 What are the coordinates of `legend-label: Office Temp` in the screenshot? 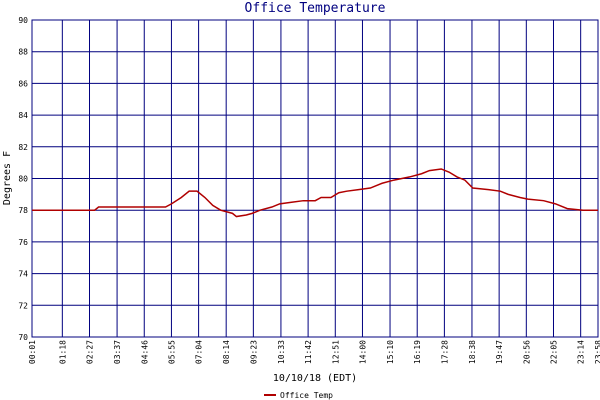 It's located at (306, 395).